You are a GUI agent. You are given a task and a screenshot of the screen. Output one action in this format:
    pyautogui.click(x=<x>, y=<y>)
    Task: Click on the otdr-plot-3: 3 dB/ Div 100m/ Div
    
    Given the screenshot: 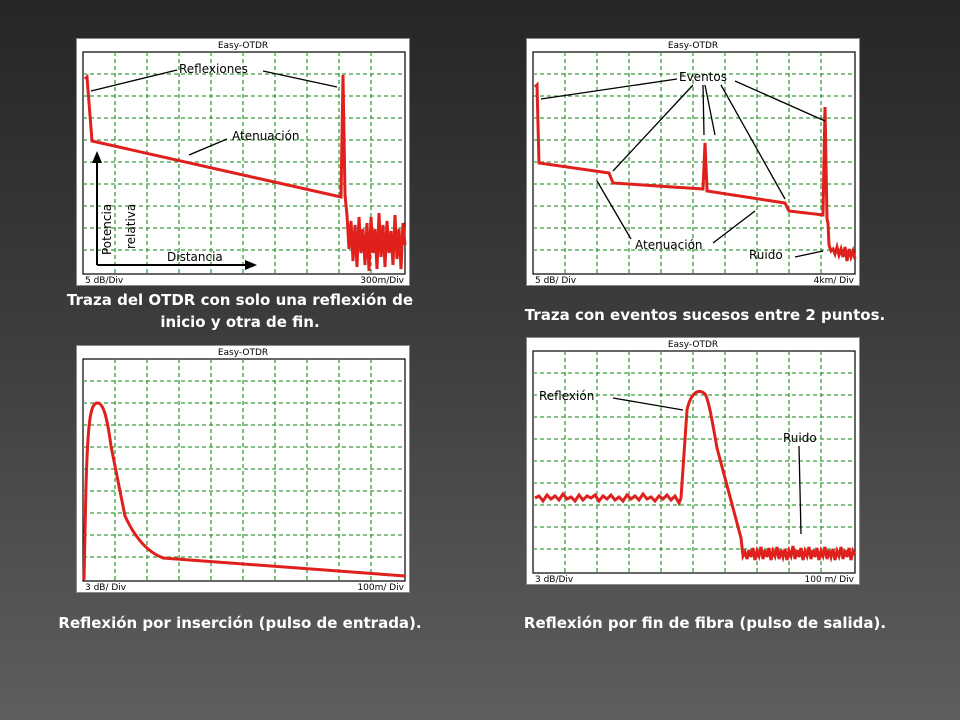 What is the action you would take?
    pyautogui.click(x=244, y=475)
    